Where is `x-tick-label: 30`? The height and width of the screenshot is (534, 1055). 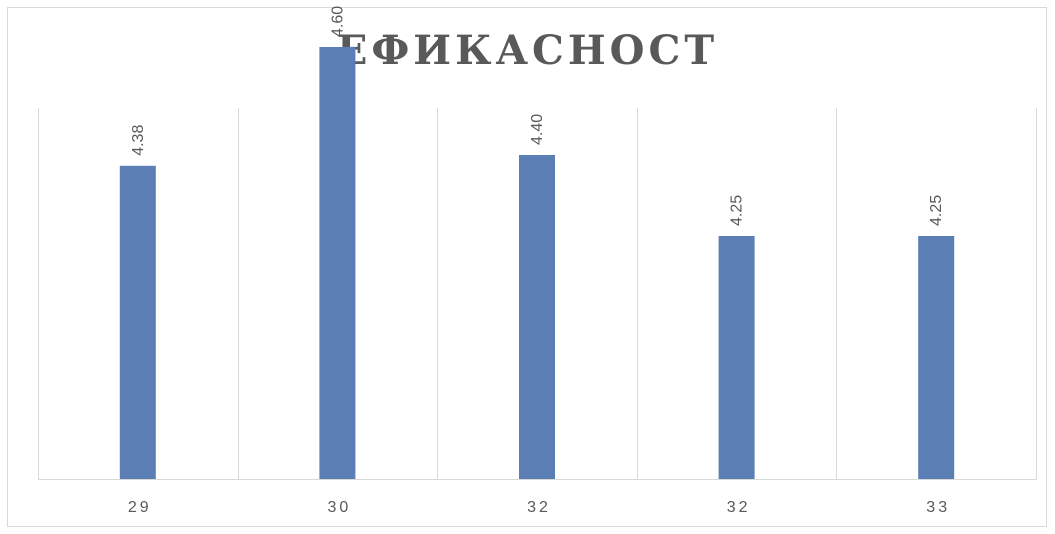
x-tick-label: 30 is located at coordinates (340, 507).